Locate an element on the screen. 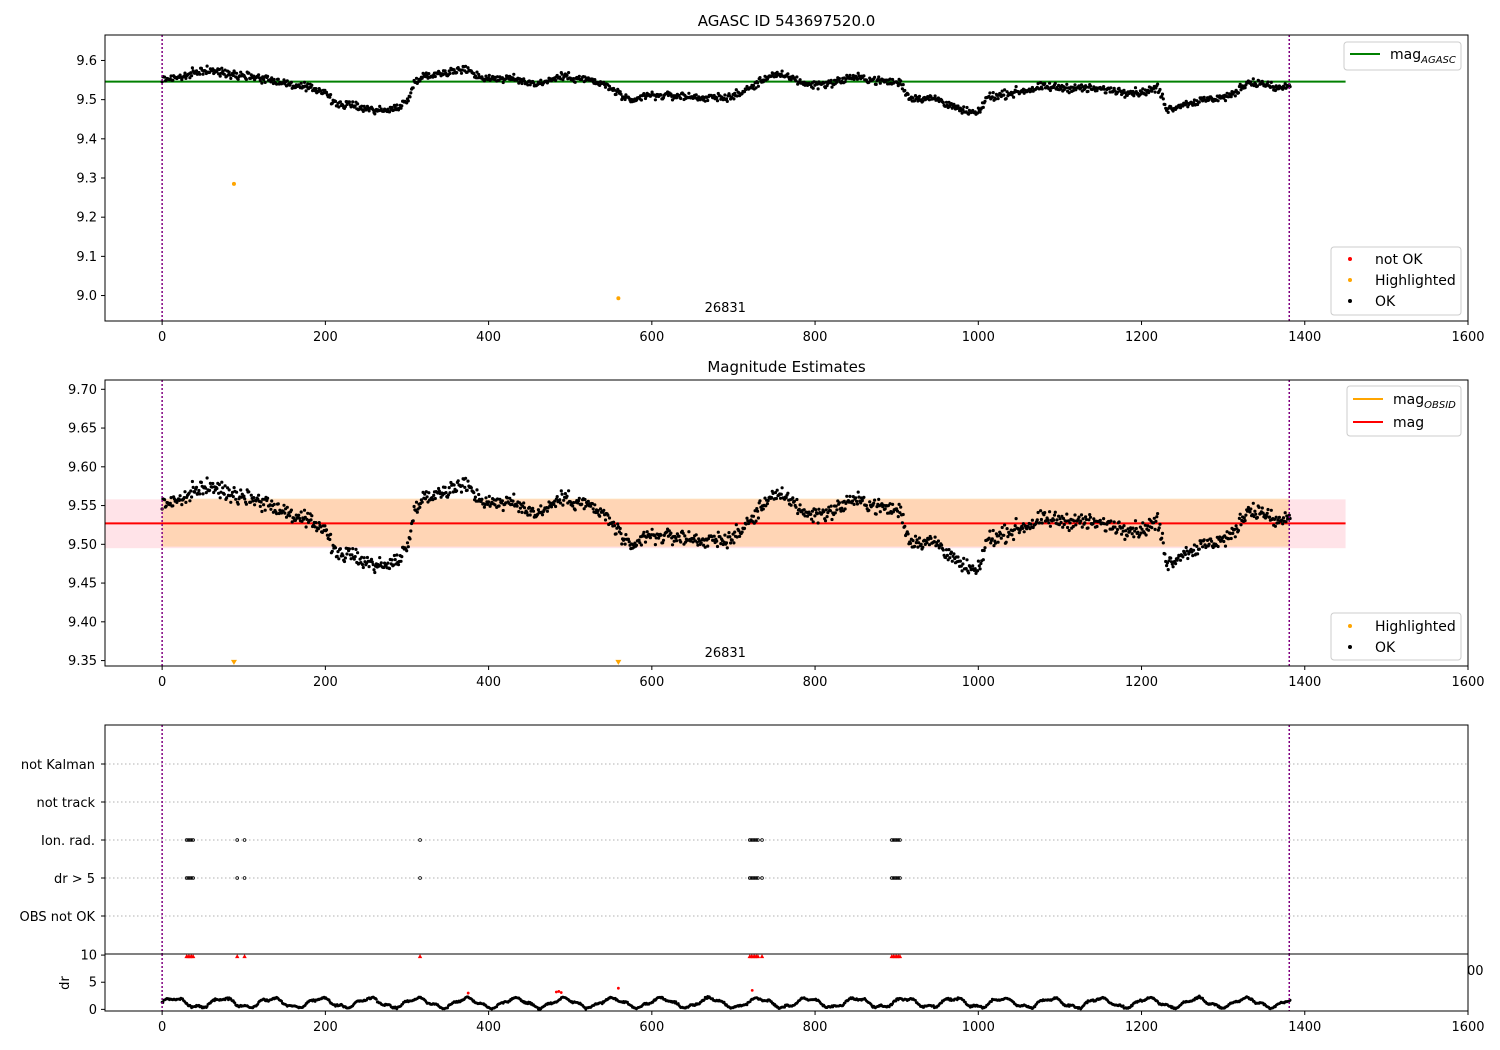  x-tick-label: 400 is located at coordinates (488, 337).